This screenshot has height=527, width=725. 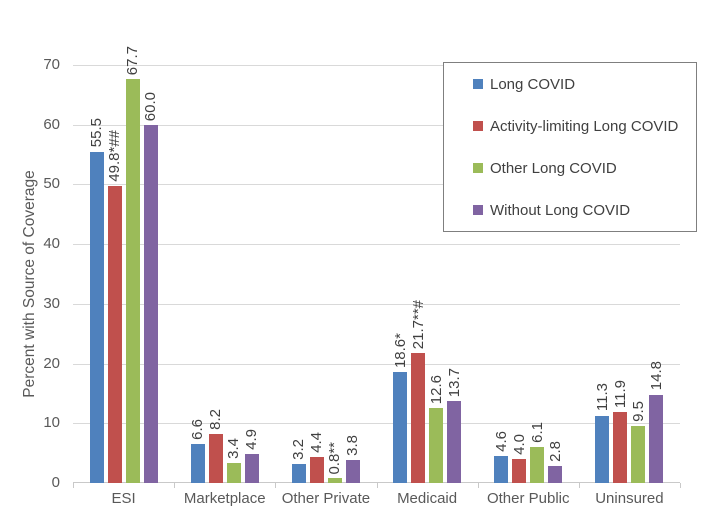 I want to click on bar-value-label: 67.7, so click(x=133, y=60).